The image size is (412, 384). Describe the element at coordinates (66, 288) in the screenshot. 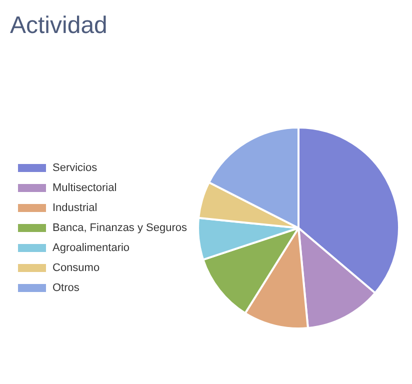

I see `legend-label: Otros` at that location.